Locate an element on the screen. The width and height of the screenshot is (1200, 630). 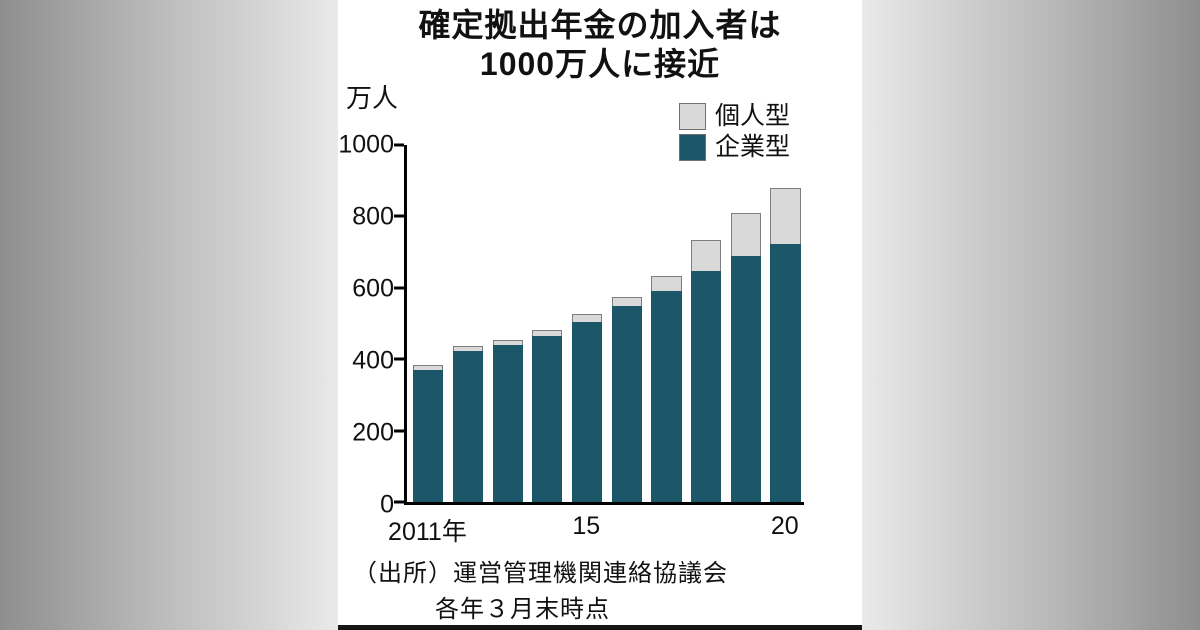
bar-2016 is located at coordinates (626, 399).